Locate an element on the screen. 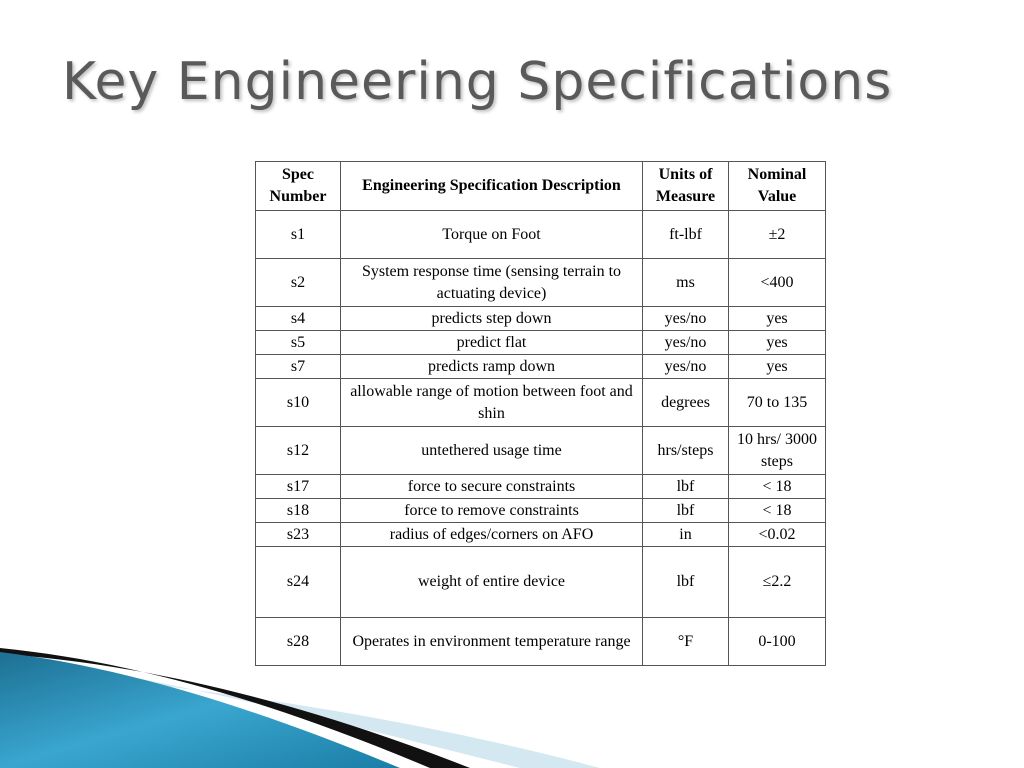  cell-value: 70 to 135 is located at coordinates (777, 402).